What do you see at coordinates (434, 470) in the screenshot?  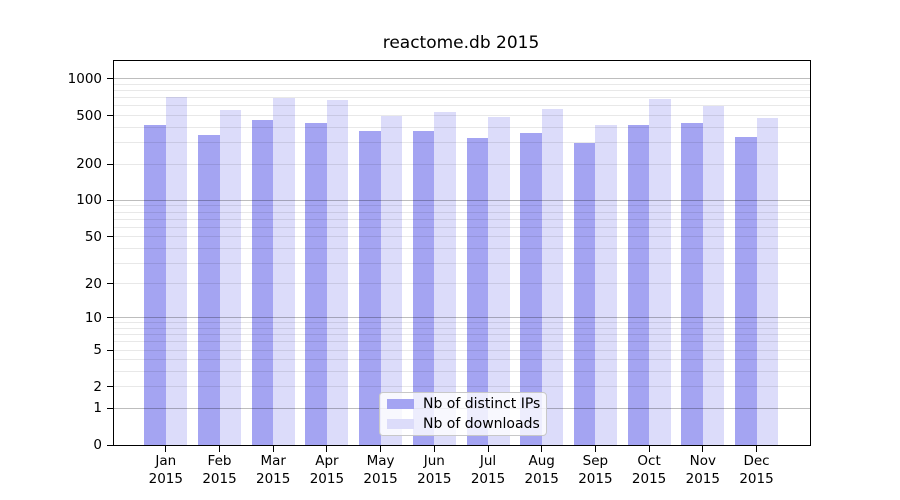 I see `x-tick-label: Jun 2015` at bounding box center [434, 470].